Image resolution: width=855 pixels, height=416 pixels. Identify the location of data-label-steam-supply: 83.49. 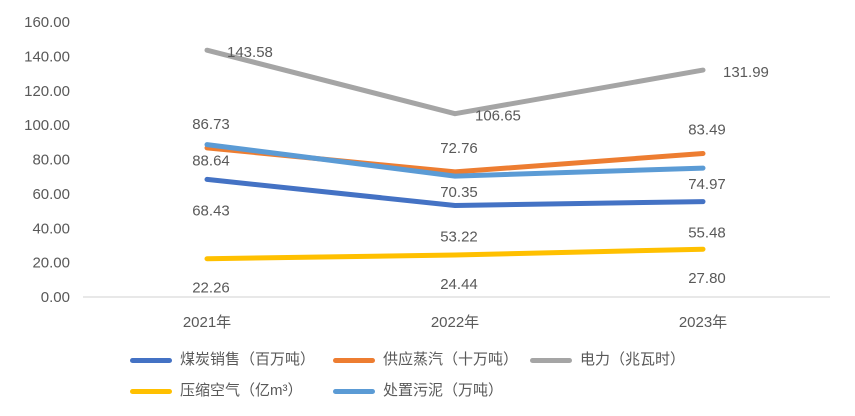
(707, 130).